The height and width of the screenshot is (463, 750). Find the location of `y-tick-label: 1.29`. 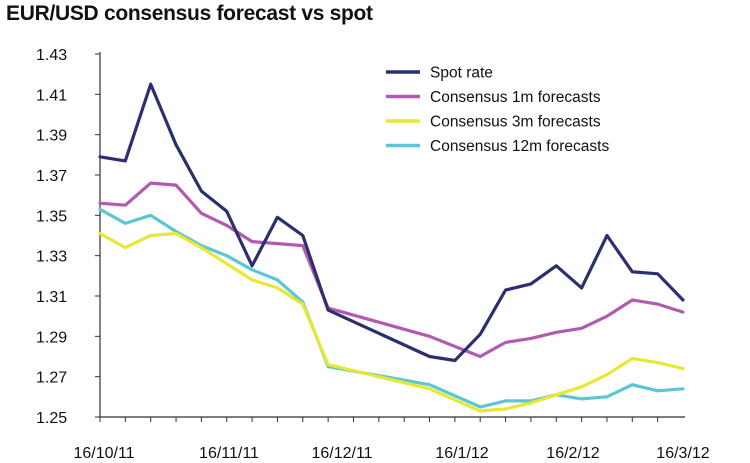

y-tick-label: 1.29 is located at coordinates (51, 337).